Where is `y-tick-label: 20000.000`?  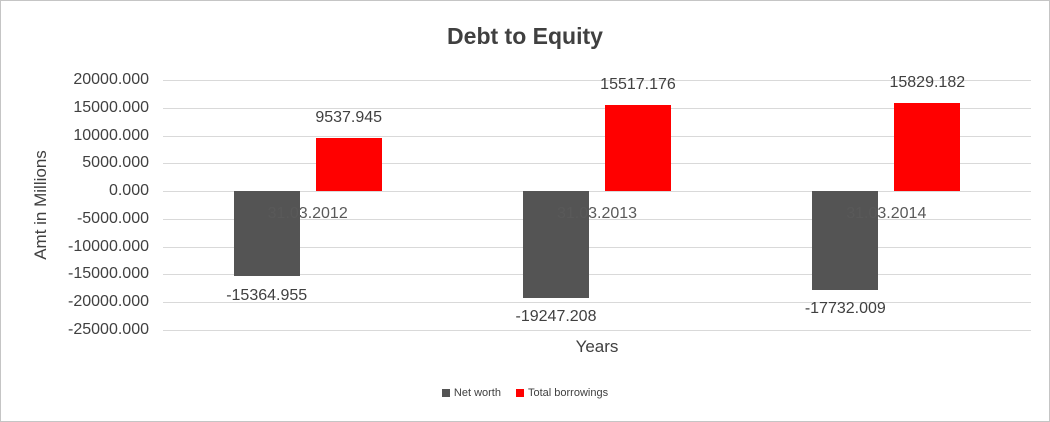
y-tick-label: 20000.000 is located at coordinates (111, 79).